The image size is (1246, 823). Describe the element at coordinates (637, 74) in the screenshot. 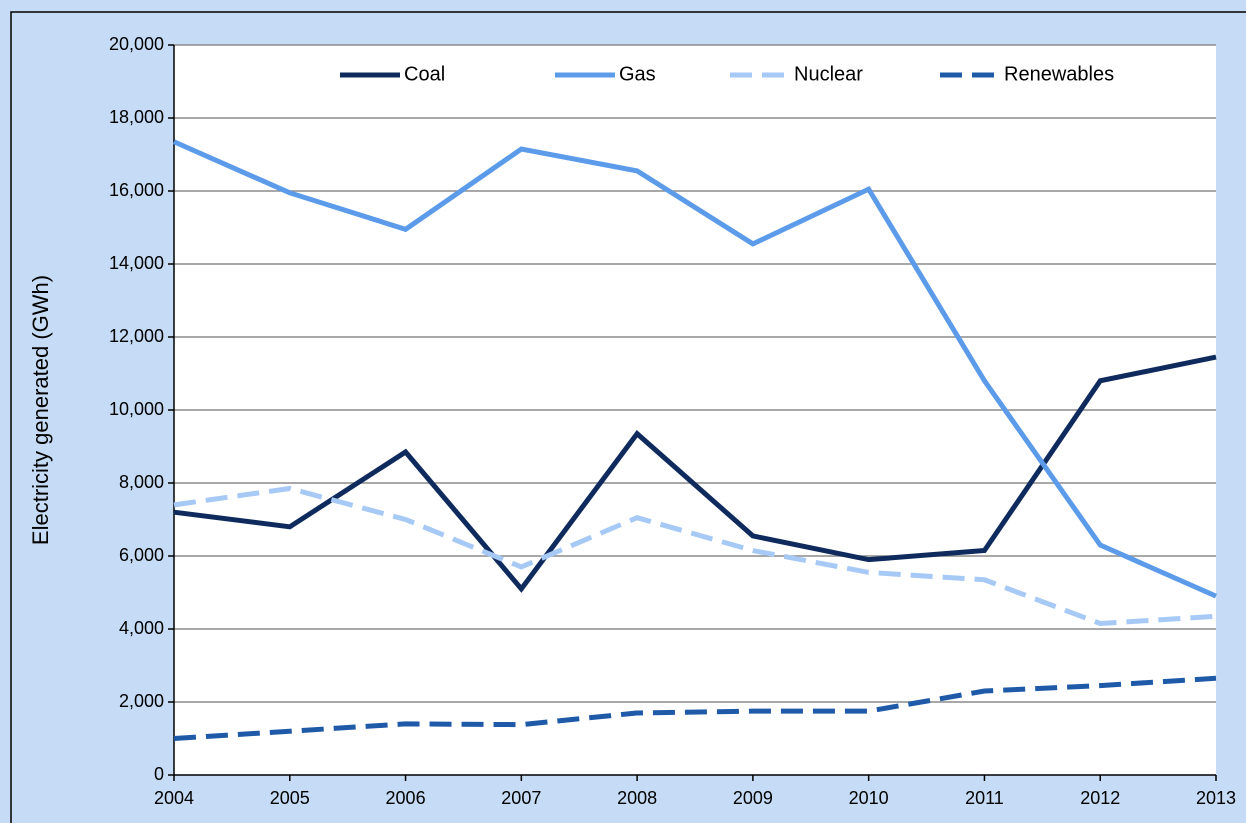

I see `legend-label: Gas` at that location.